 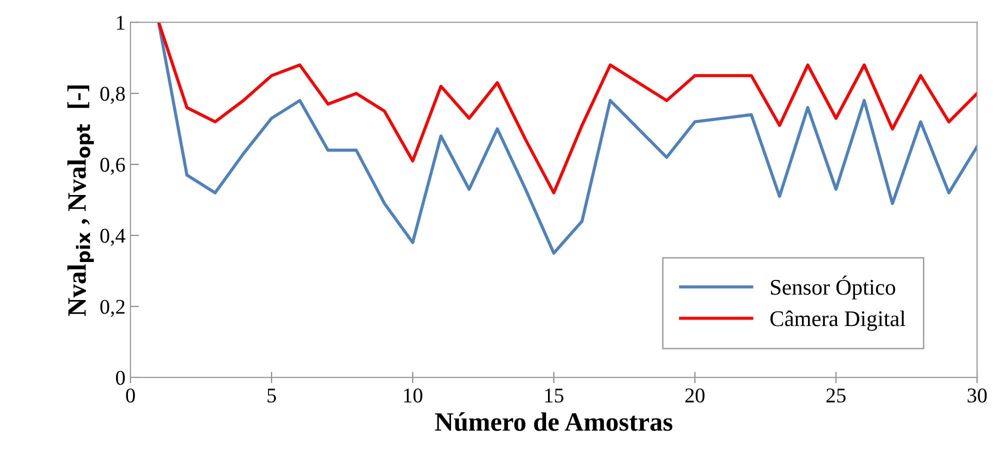 What do you see at coordinates (112, 166) in the screenshot?
I see `y-tick-label: 0,6` at bounding box center [112, 166].